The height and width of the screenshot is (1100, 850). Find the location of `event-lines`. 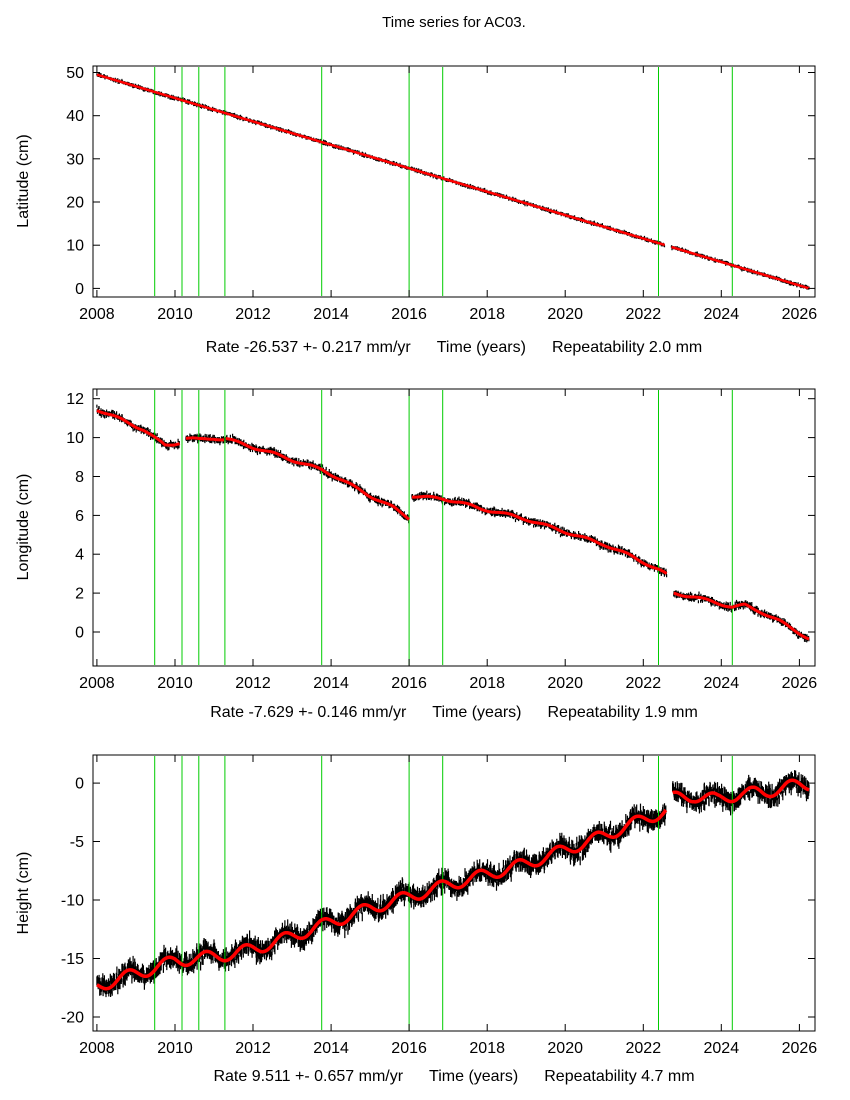

event-lines is located at coordinates (443, 181).